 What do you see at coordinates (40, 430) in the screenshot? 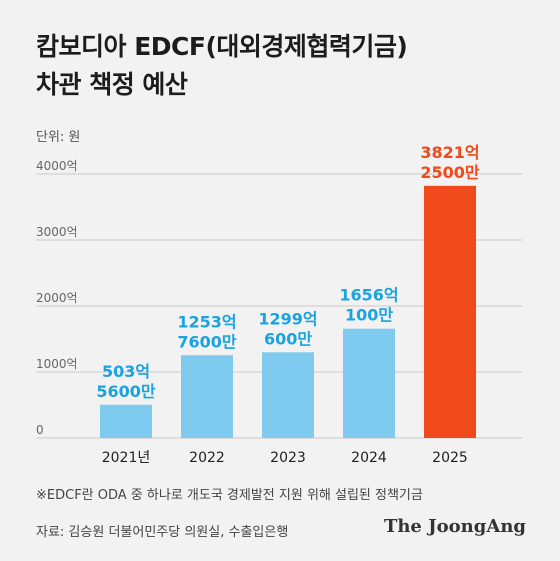
I see `y-tick-label: 0` at bounding box center [40, 430].